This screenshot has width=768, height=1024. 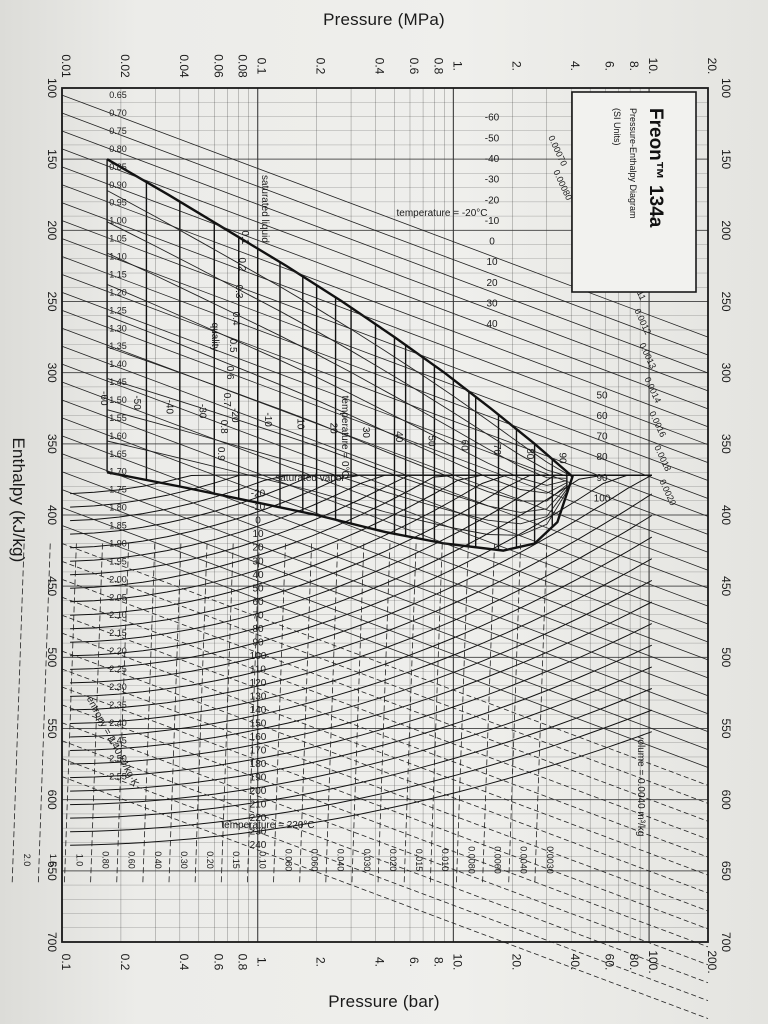 I want to click on enthalpy-tick-right: 700, so click(x=726, y=942).